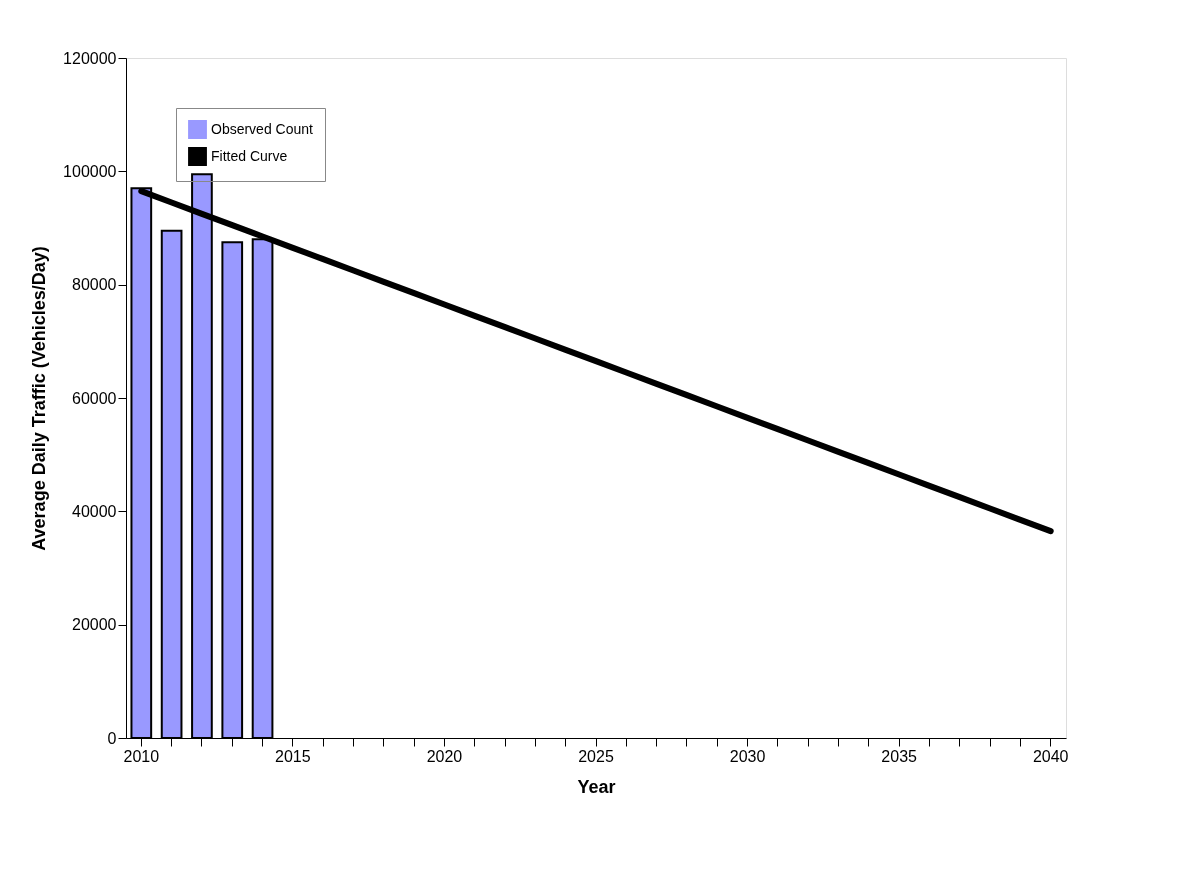 The width and height of the screenshot is (1189, 874). Describe the element at coordinates (596, 756) in the screenshot. I see `x-tick-label: 2025` at that location.